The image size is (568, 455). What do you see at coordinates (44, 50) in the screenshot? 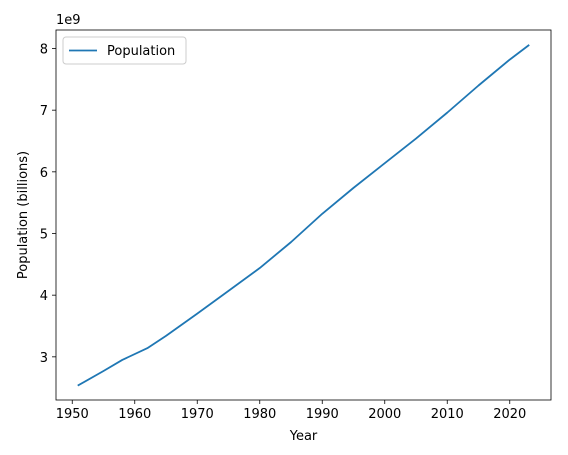
I see `y-tick-label: 8` at bounding box center [44, 50].